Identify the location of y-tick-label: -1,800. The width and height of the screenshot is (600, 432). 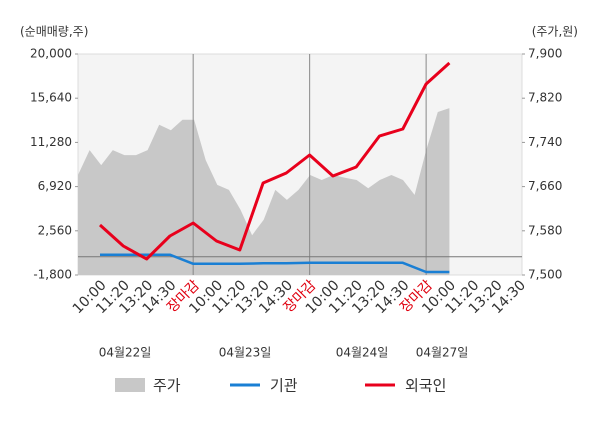
(52, 275).